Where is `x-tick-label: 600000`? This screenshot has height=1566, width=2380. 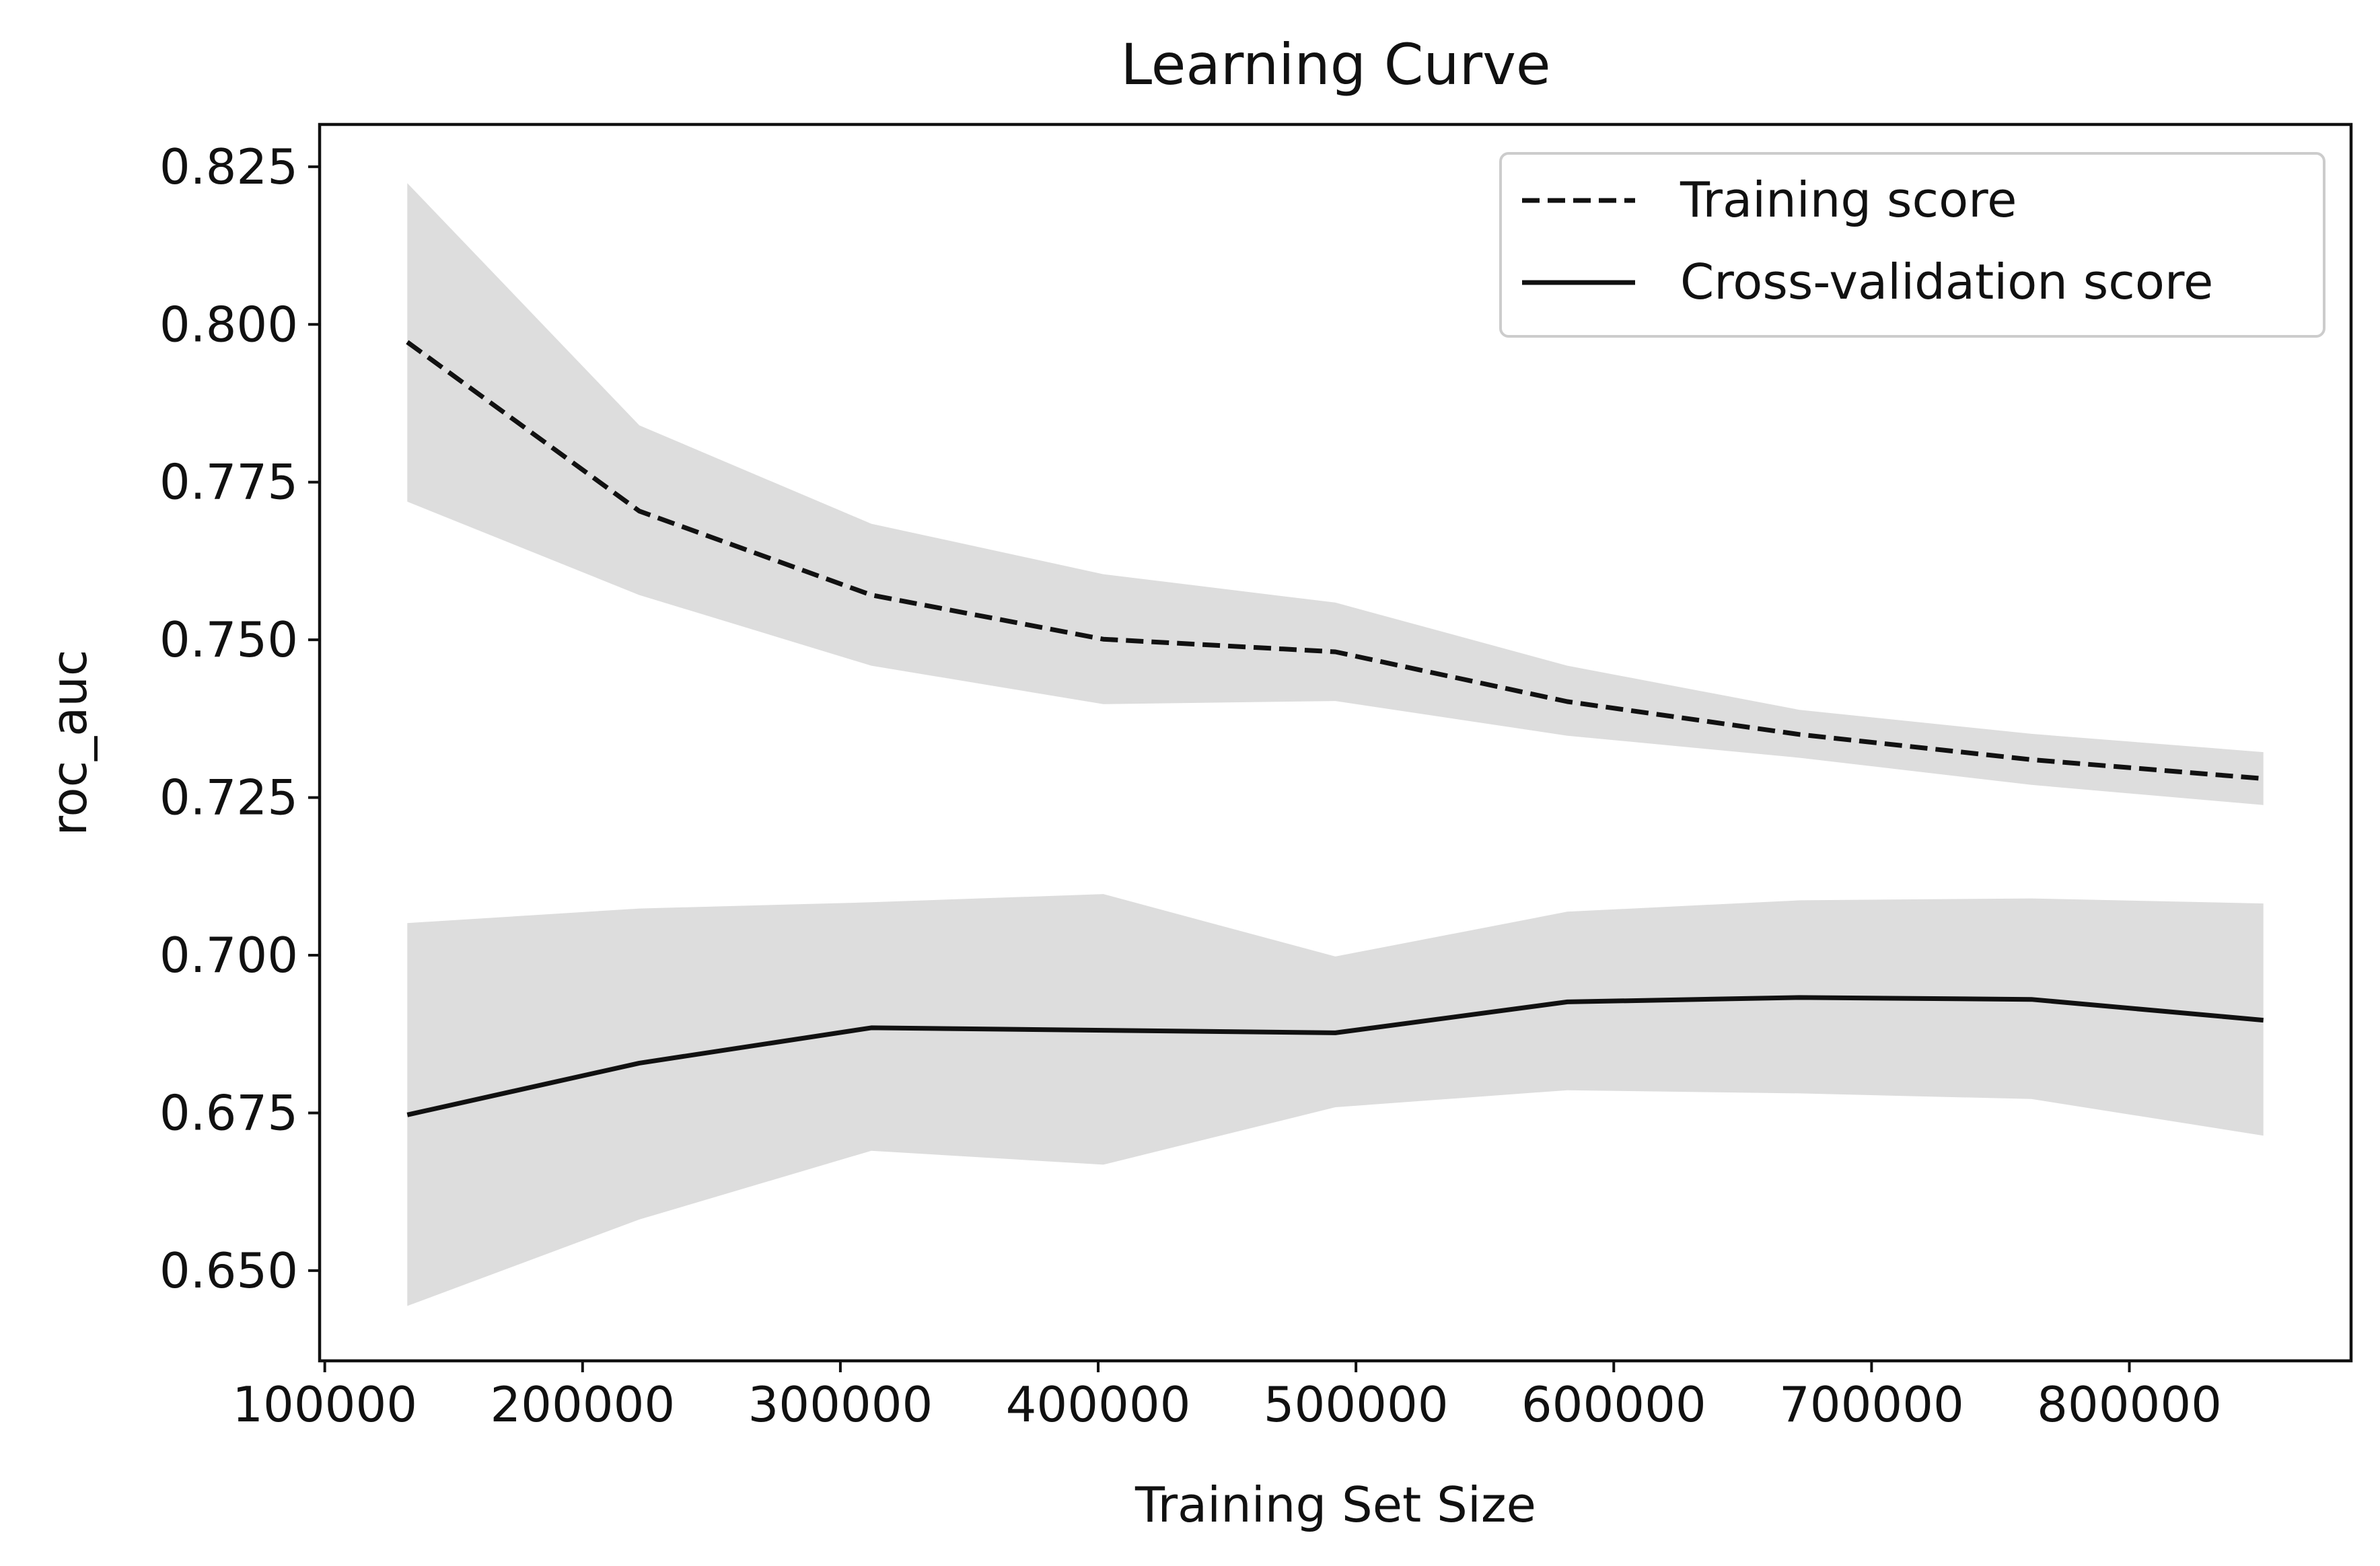
x-tick-label: 600000 is located at coordinates (1614, 1405).